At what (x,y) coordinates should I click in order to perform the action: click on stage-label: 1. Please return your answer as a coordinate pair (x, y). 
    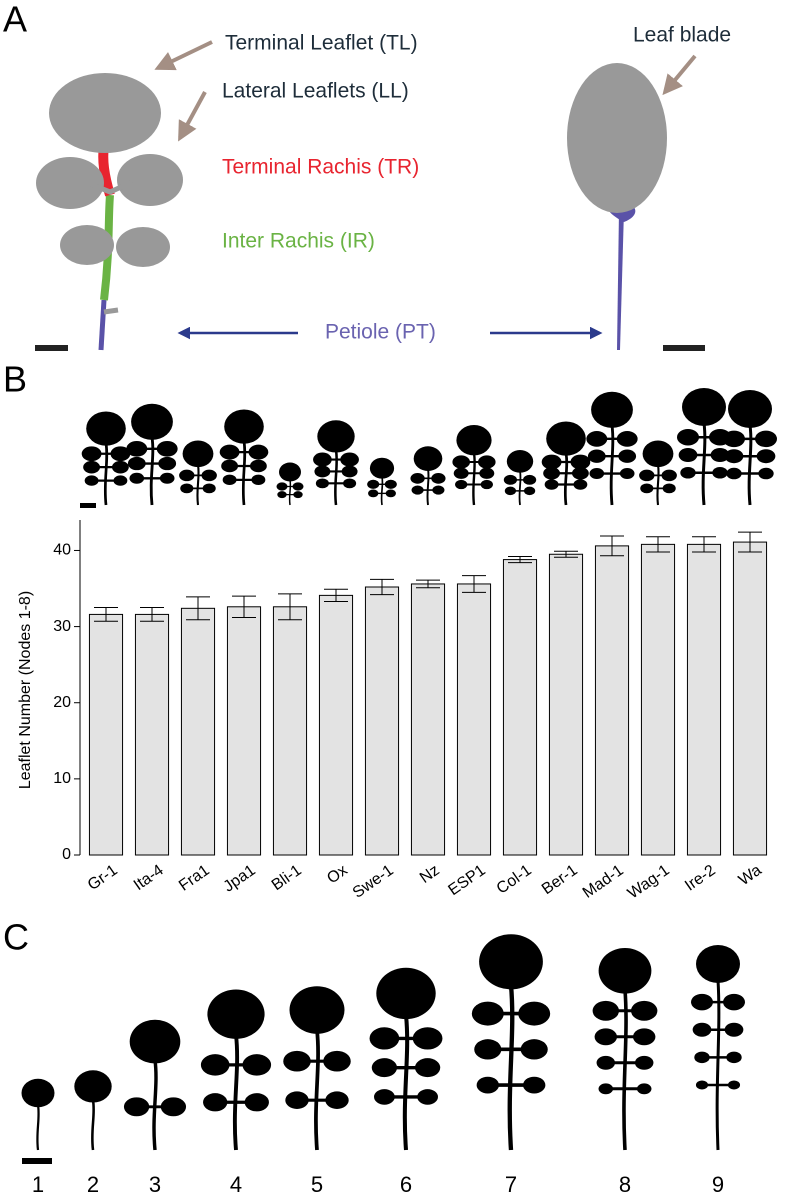
    Looking at the image, I should click on (38, 1184).